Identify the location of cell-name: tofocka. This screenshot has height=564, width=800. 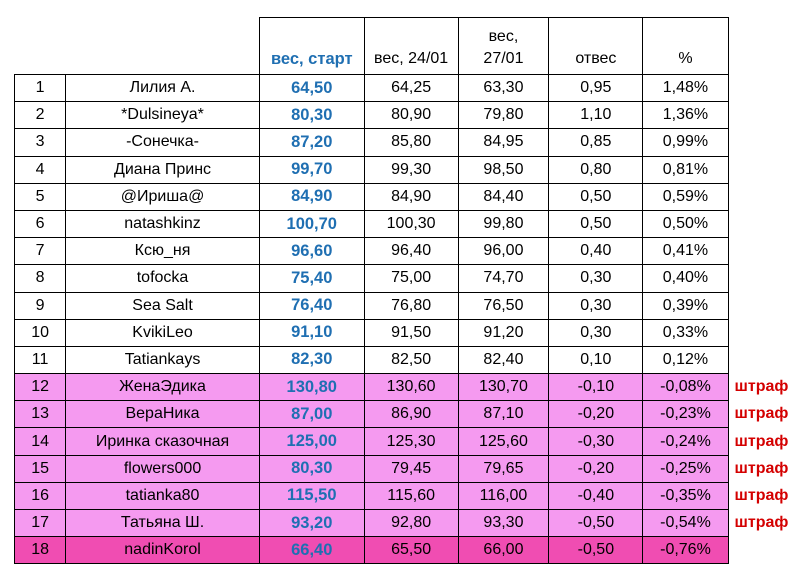
(162, 278).